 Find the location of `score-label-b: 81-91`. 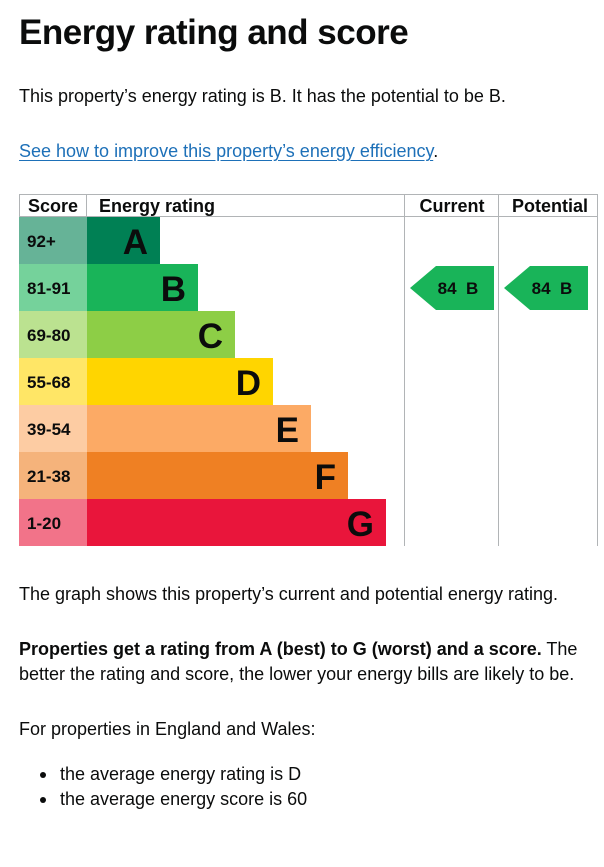

score-label-b: 81-91 is located at coordinates (48, 288).